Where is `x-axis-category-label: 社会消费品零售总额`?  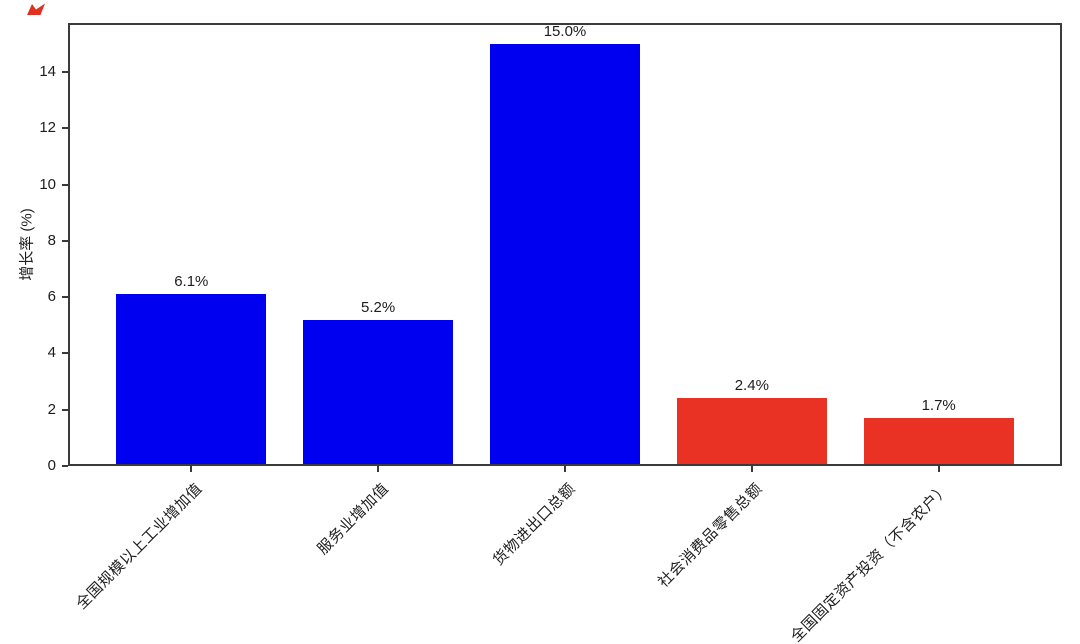
x-axis-category-label: 社会消费品零售总额 is located at coordinates (710, 535).